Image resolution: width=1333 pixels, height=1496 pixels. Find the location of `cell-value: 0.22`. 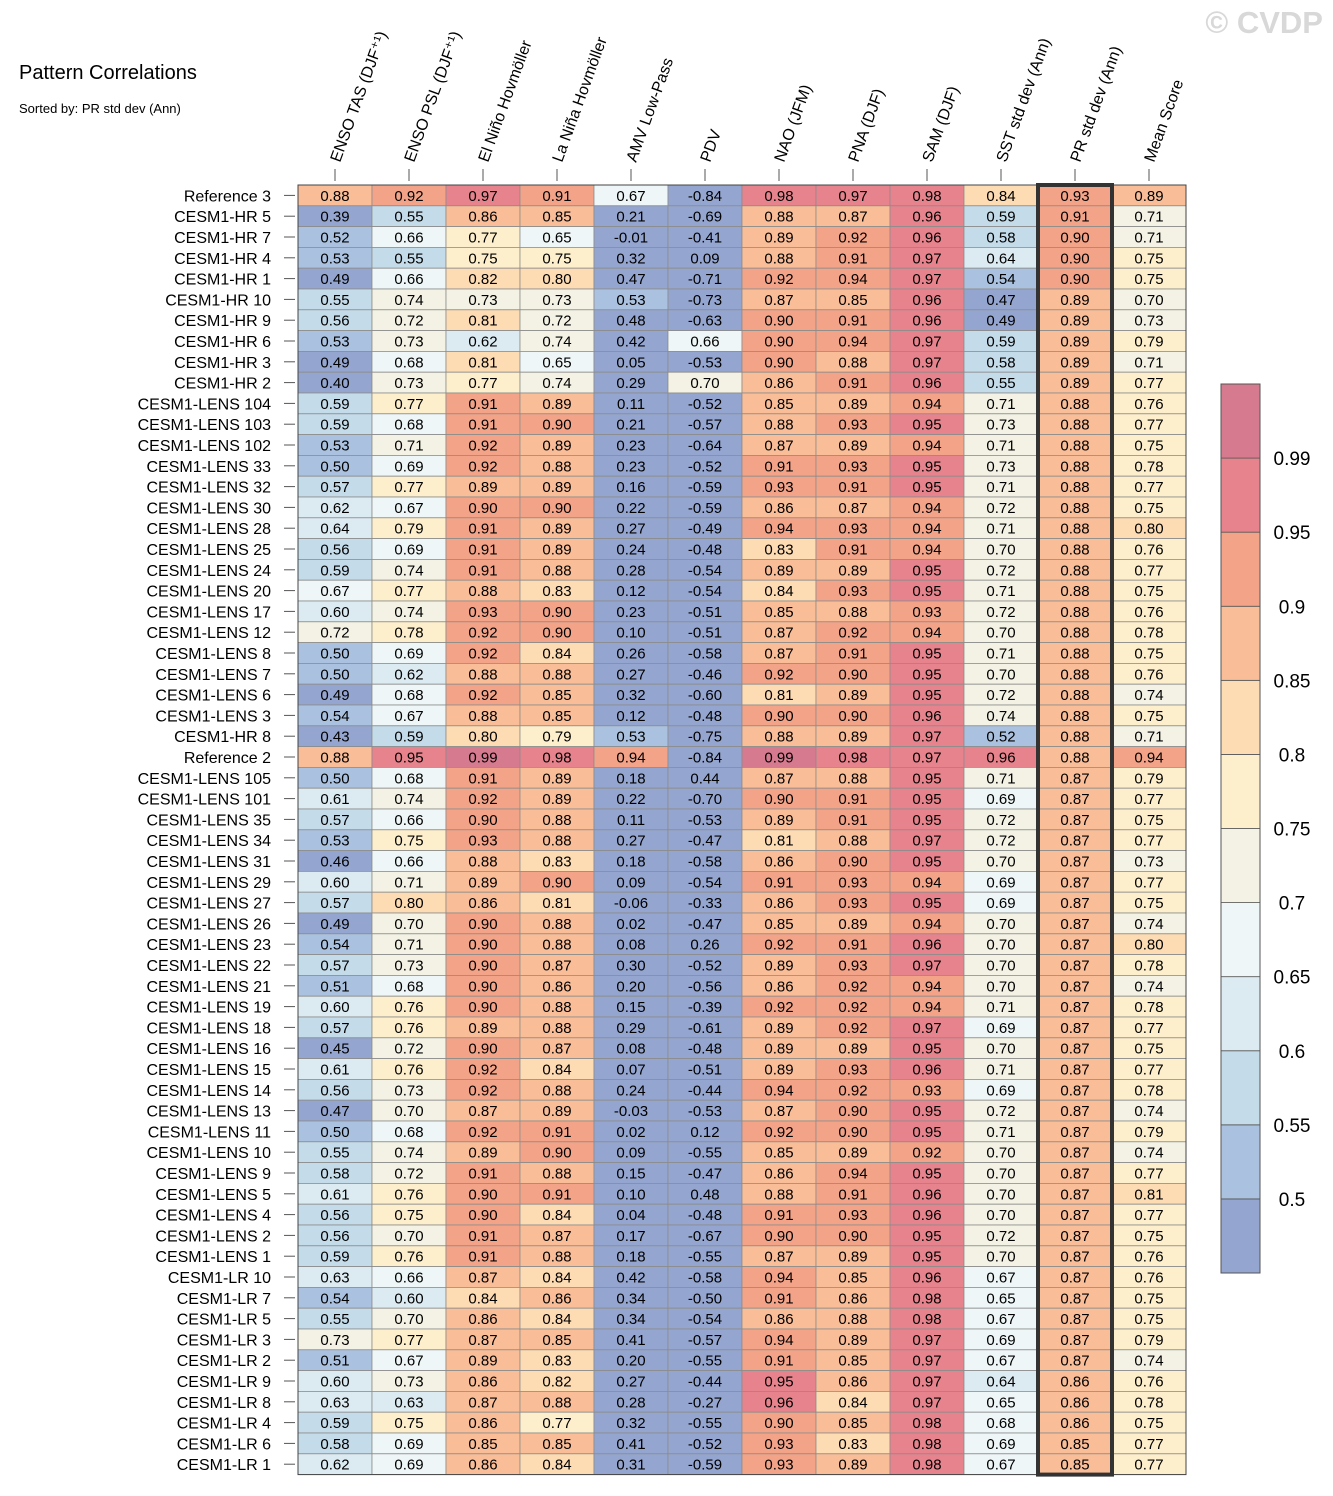

cell-value: 0.22 is located at coordinates (630, 508).